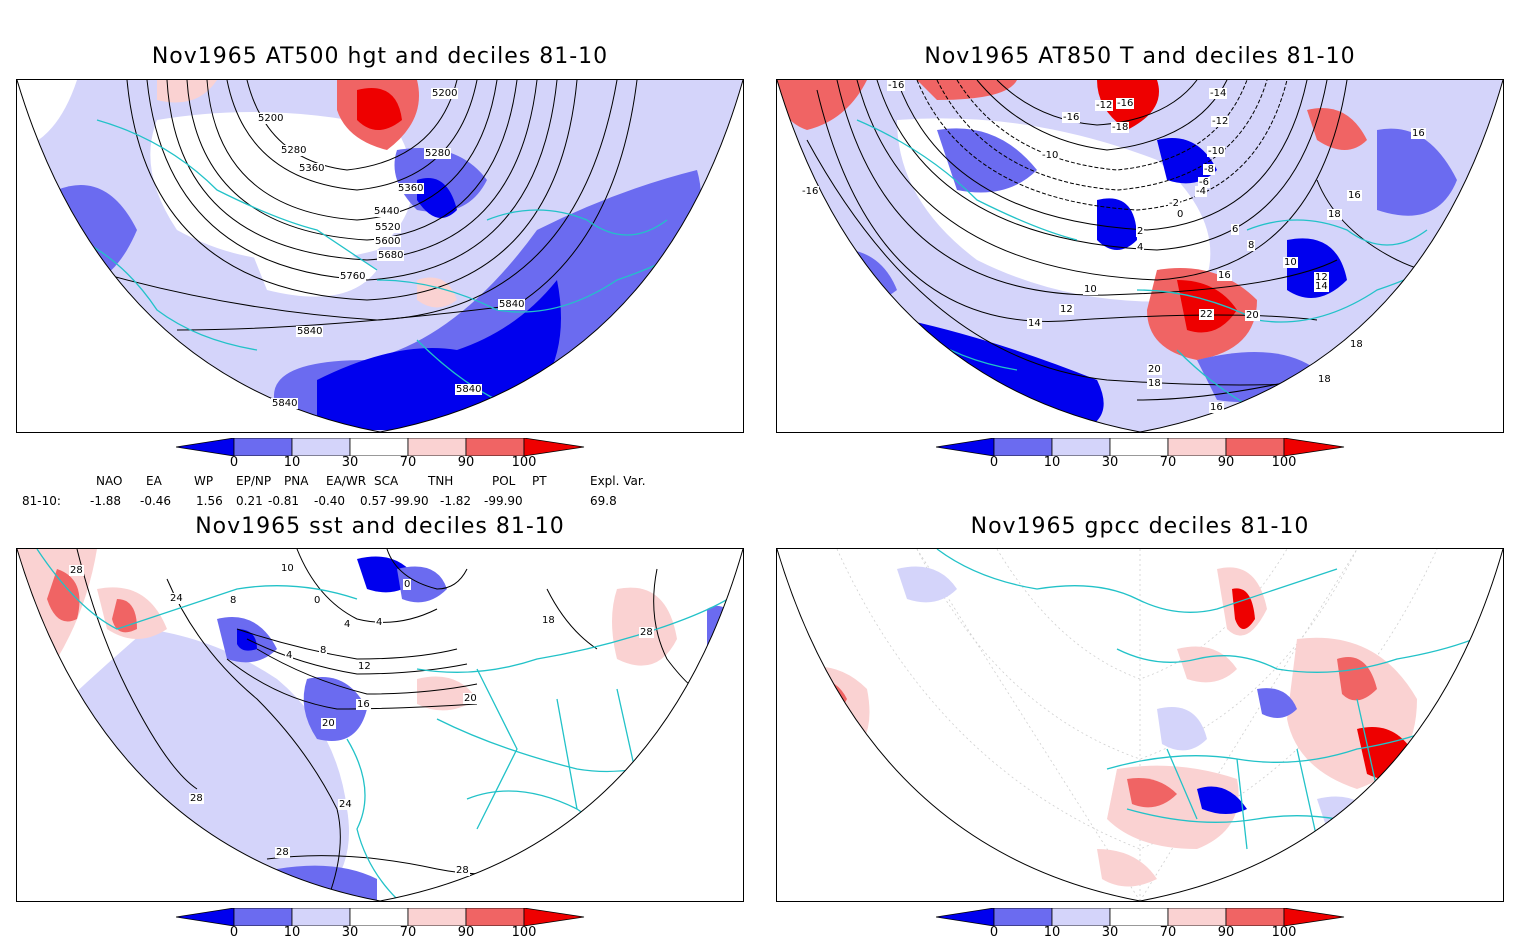 The image size is (1520, 948). Describe the element at coordinates (385, 457) in the screenshot. I see `colorbar-hgt: 0 10 30 70 90 100` at that location.